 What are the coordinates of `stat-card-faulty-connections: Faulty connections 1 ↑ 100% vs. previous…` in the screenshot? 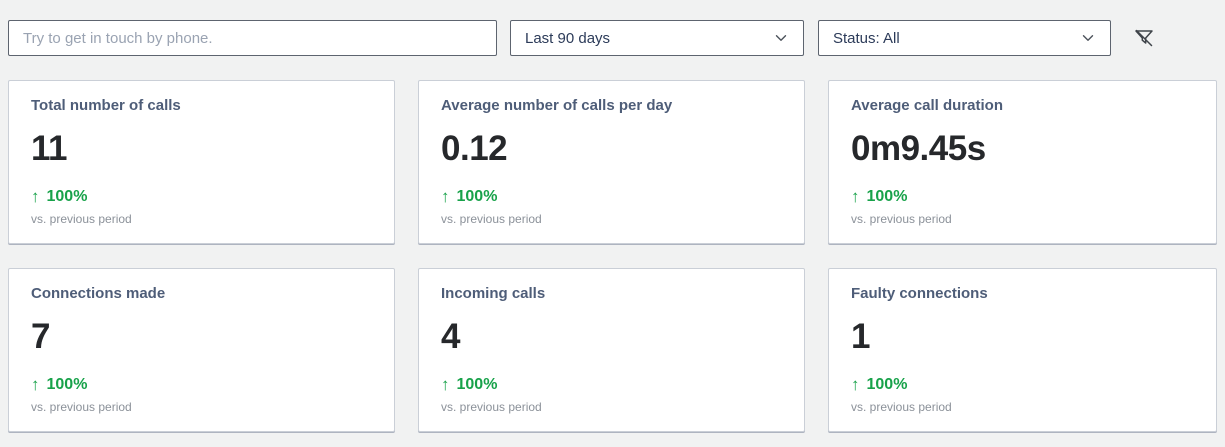 It's located at (1022, 350).